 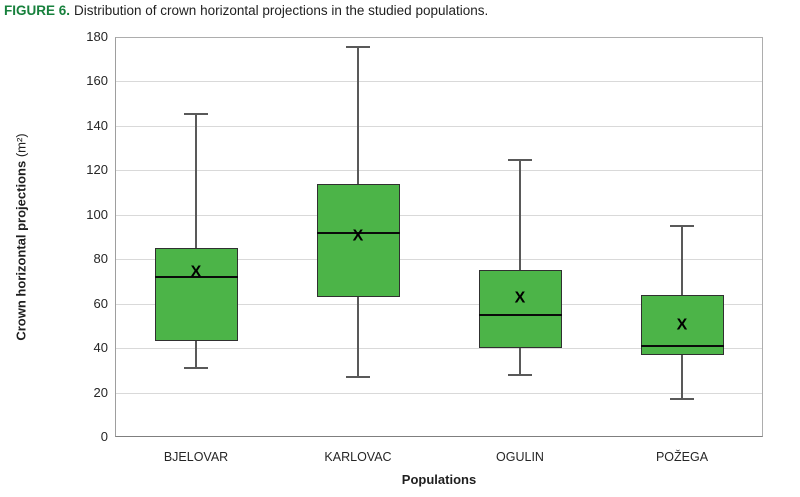 What do you see at coordinates (97, 214) in the screenshot?
I see `y-tick-label-100: 100` at bounding box center [97, 214].